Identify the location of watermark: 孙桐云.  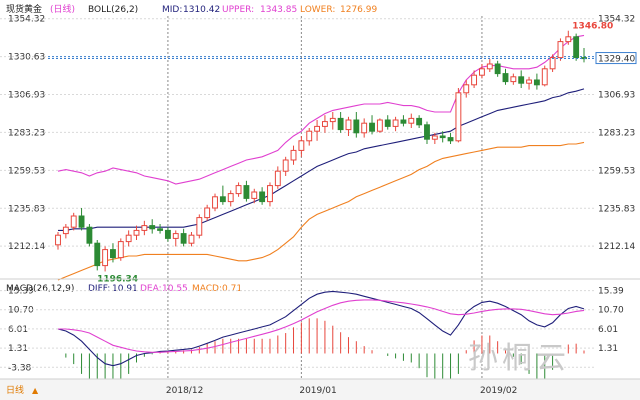
(519, 358).